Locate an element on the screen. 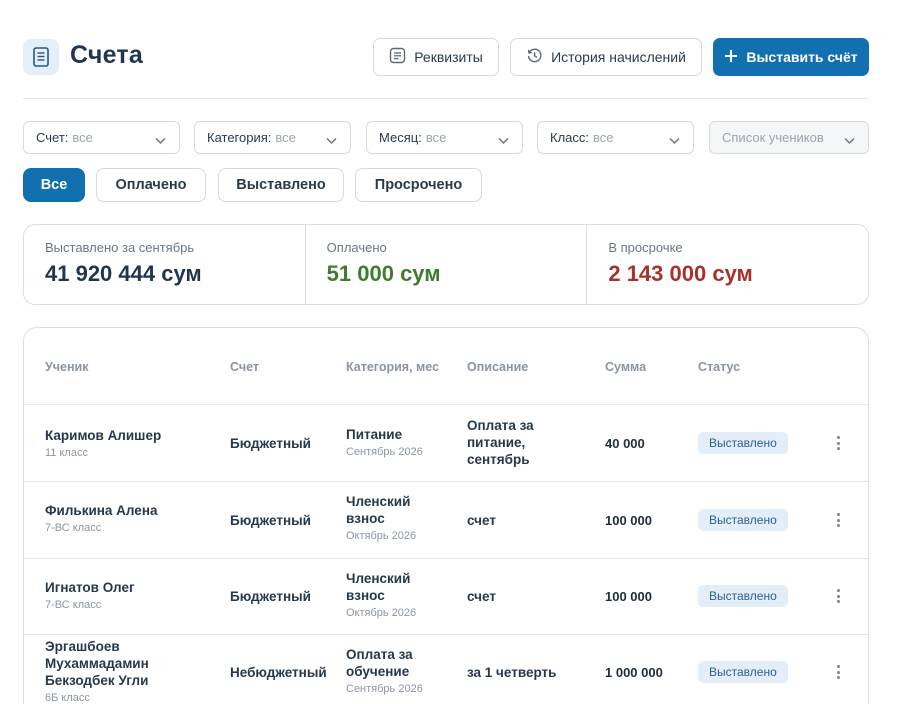 The height and width of the screenshot is (704, 901). filter-month-label: Месяц: is located at coordinates (400, 137).